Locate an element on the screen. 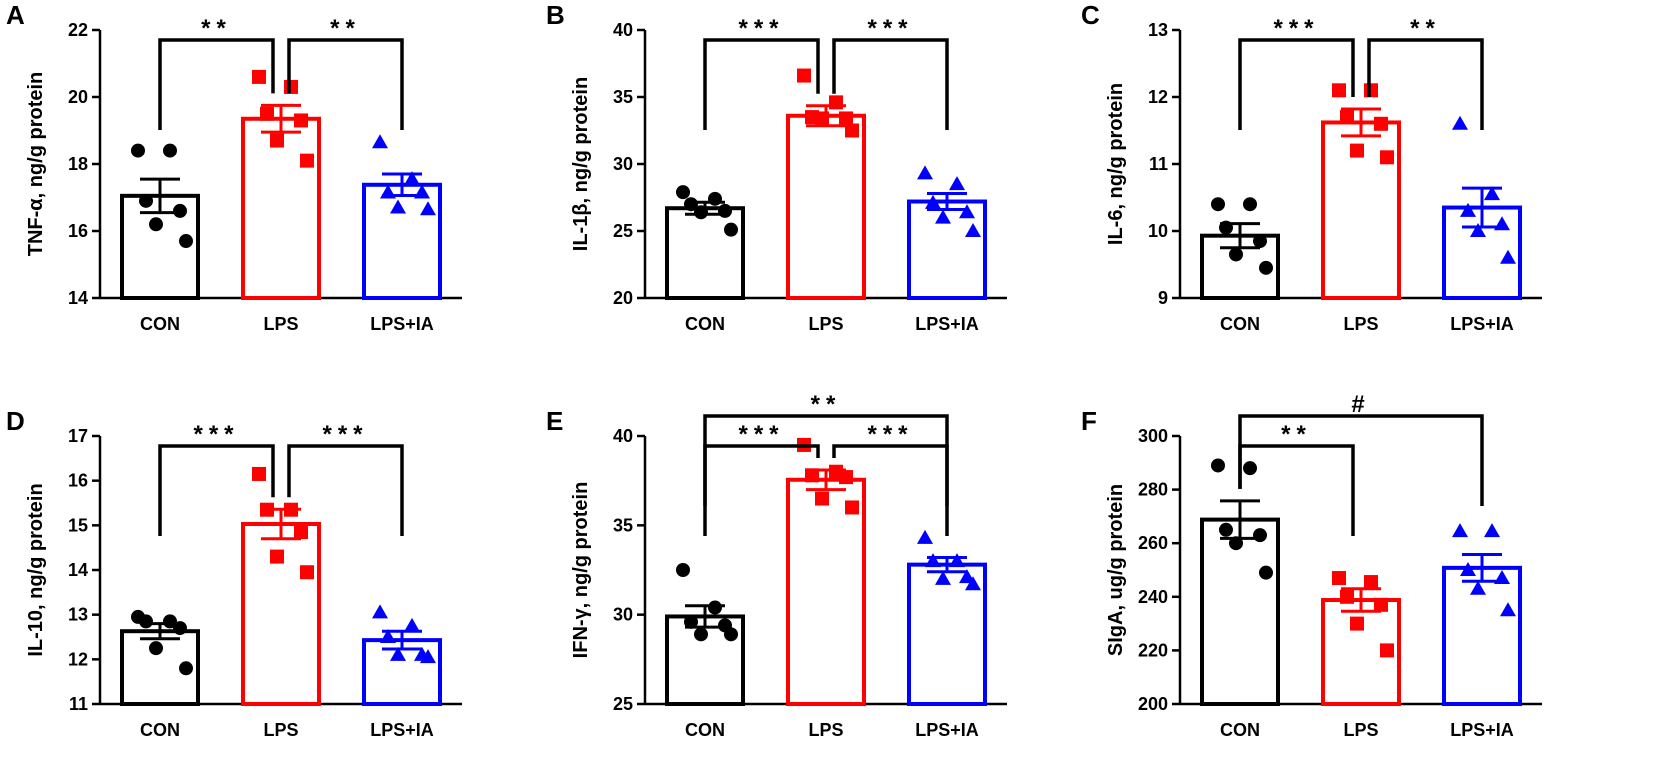  y-tick-label: 10 is located at coordinates (1158, 231).